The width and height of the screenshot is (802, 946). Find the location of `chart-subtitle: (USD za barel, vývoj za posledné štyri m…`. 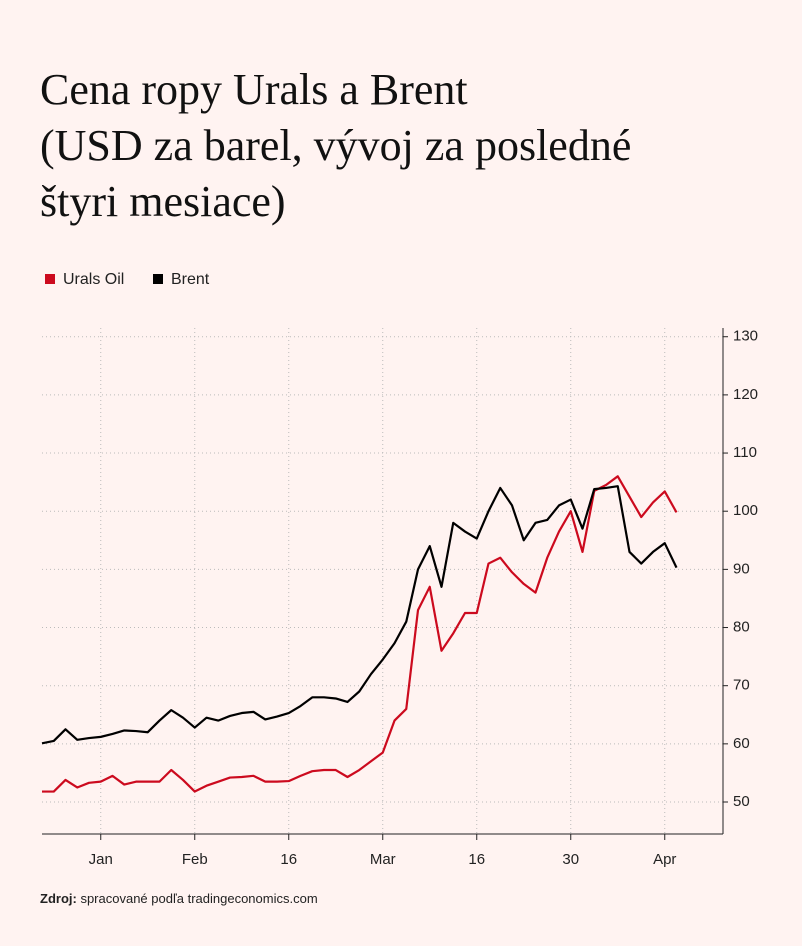

chart-subtitle: (USD za barel, vývoj za posledné štyri m… is located at coordinates (336, 173).